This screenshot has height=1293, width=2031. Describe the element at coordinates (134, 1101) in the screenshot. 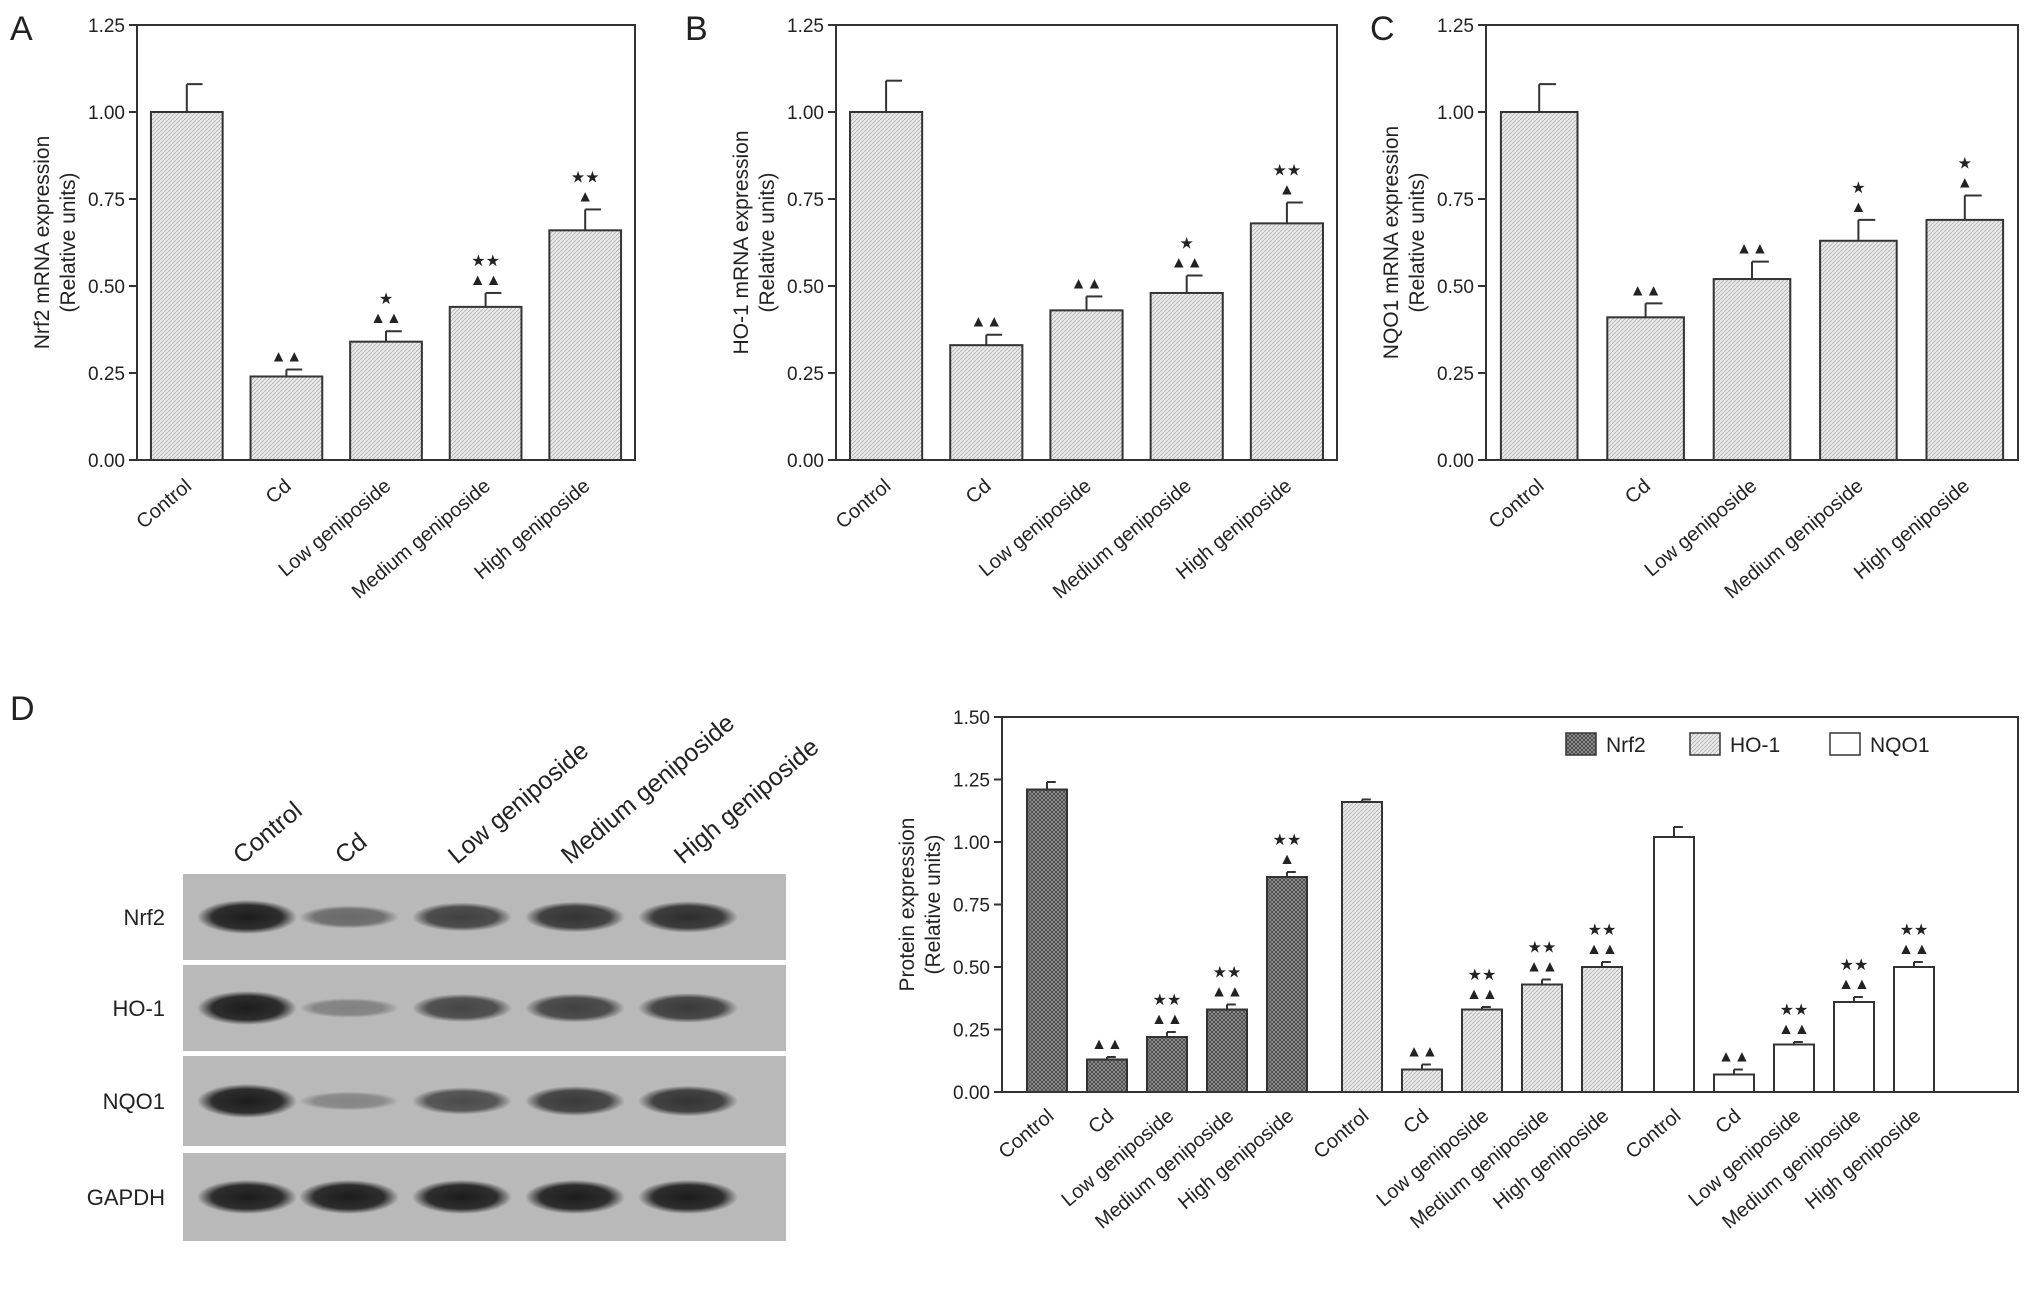

I see `blot-row-label: NQO1` at that location.